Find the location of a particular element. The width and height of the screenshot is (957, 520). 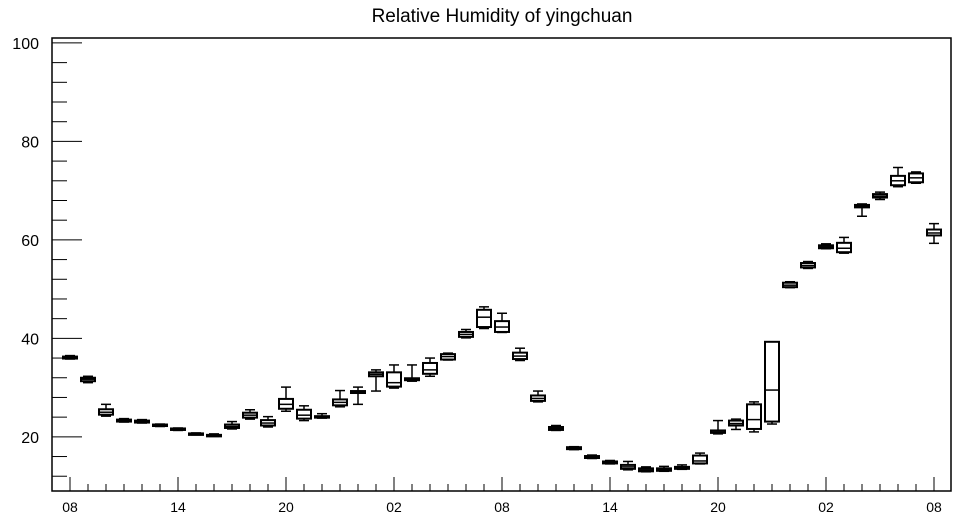

y-tick-label: 100 is located at coordinates (25, 44).